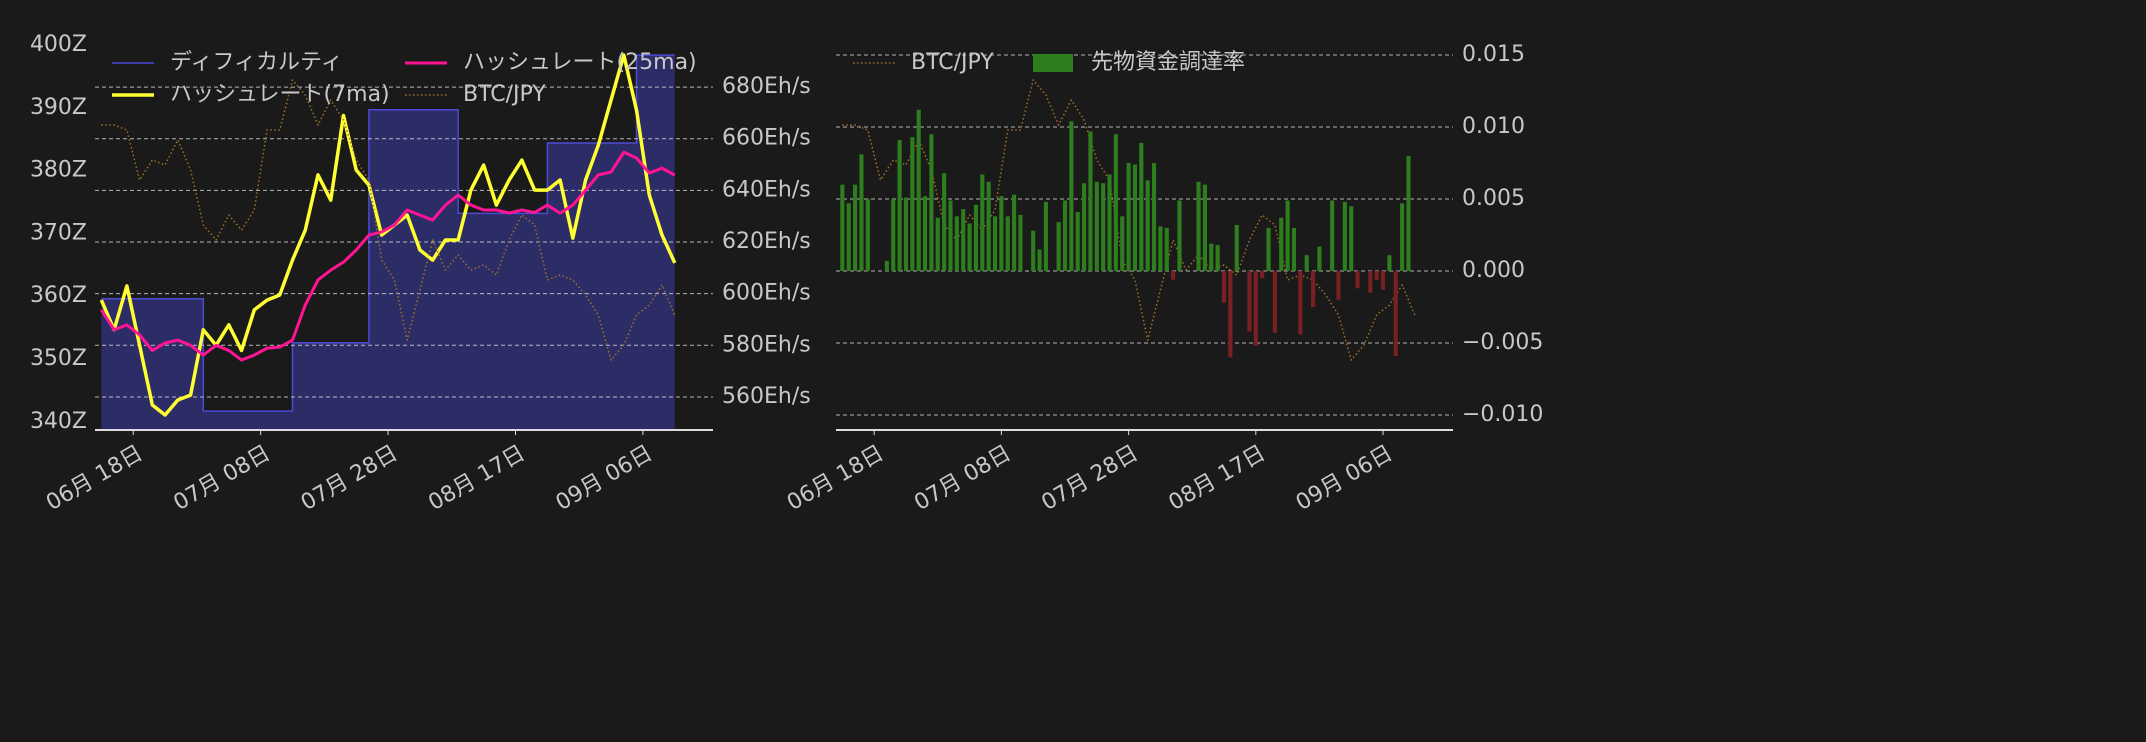 This screenshot has width=2146, height=742. I want to click on y2-tick-label: 580Eh/s, so click(766, 344).